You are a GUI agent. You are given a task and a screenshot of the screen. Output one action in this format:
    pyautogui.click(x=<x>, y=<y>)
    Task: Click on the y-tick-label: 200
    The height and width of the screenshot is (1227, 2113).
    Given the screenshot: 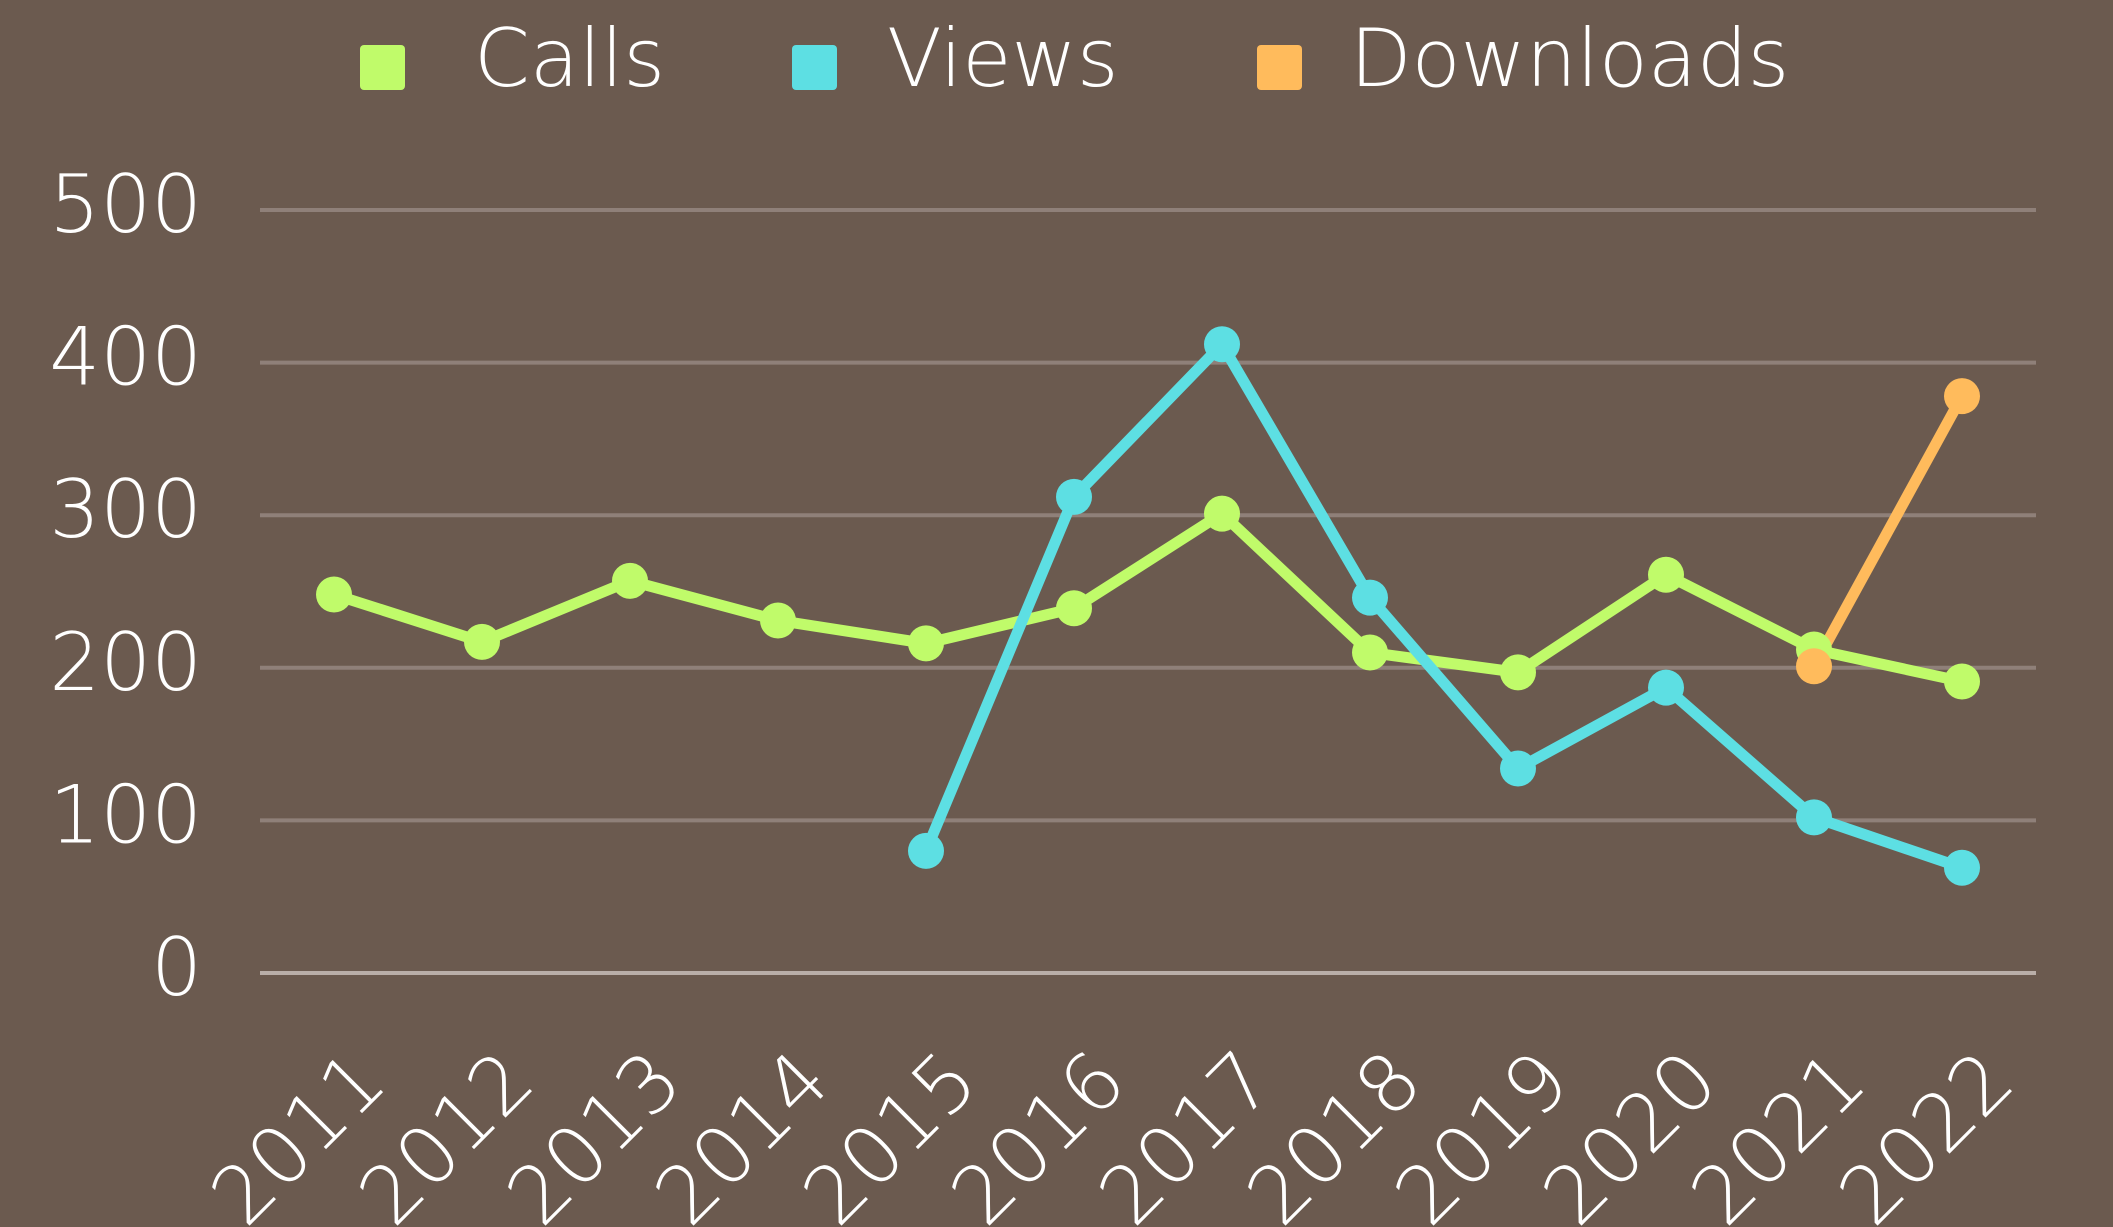 What is the action you would take?
    pyautogui.click(x=125, y=662)
    